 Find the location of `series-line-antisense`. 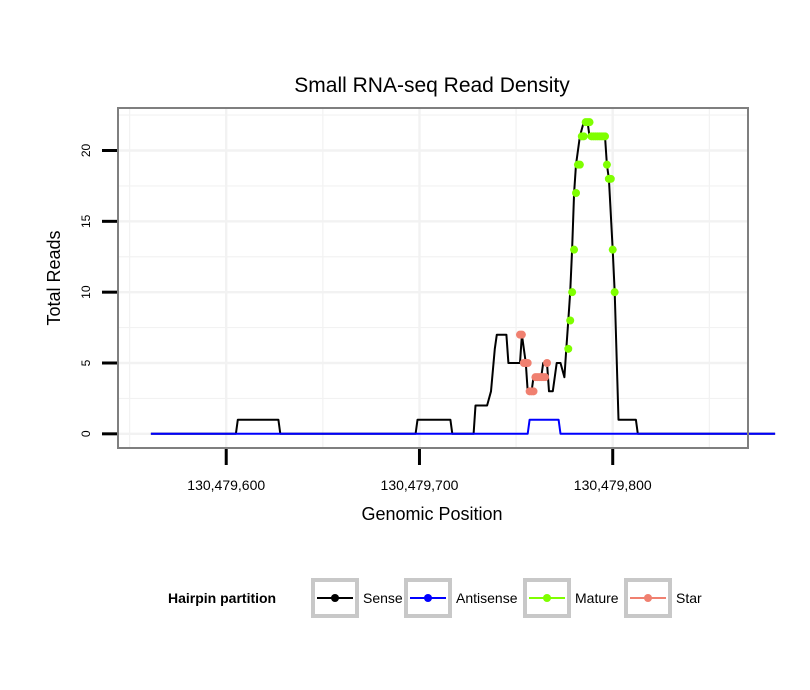

series-line-antisense is located at coordinates (463, 426).